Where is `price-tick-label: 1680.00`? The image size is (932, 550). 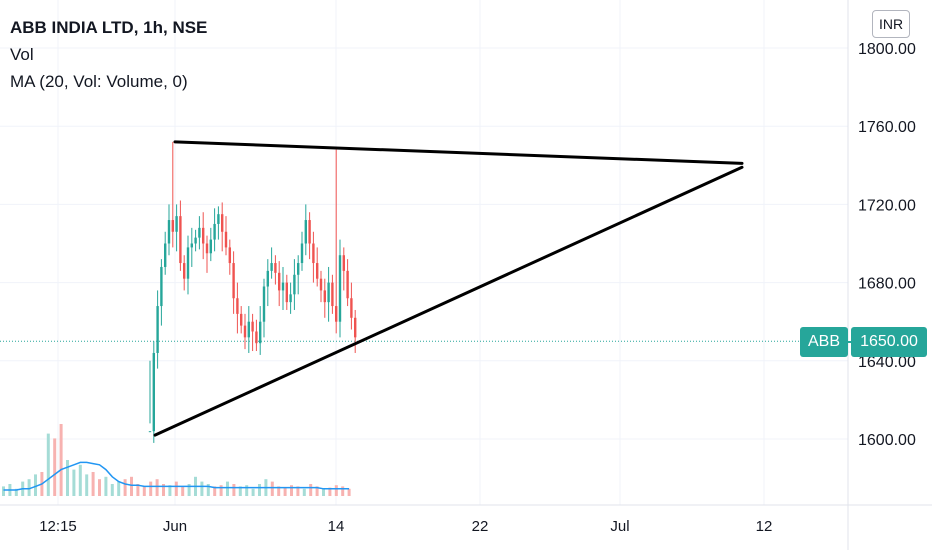
price-tick-label: 1680.00 is located at coordinates (887, 284).